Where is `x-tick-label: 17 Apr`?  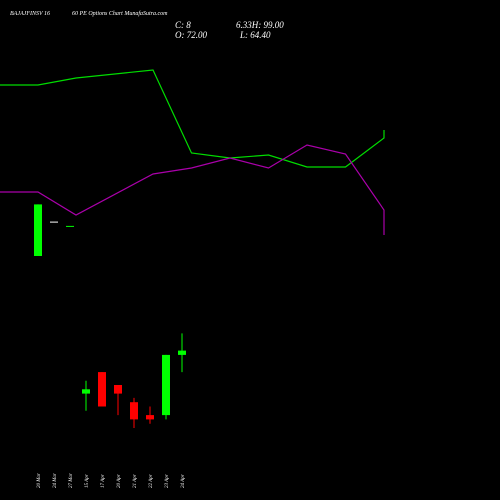 x-tick-label: 17 Apr is located at coordinates (103, 481).